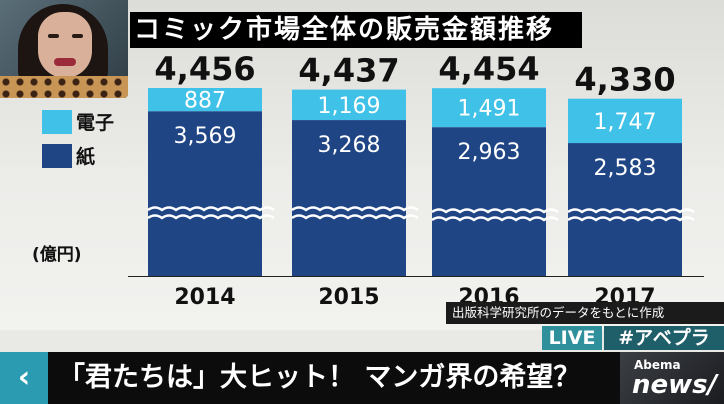 This screenshot has width=724, height=404. What do you see at coordinates (319, 377) in the screenshot?
I see `caption-text: 「君たちは」大ヒット！ マンガ界の希望？` at bounding box center [319, 377].